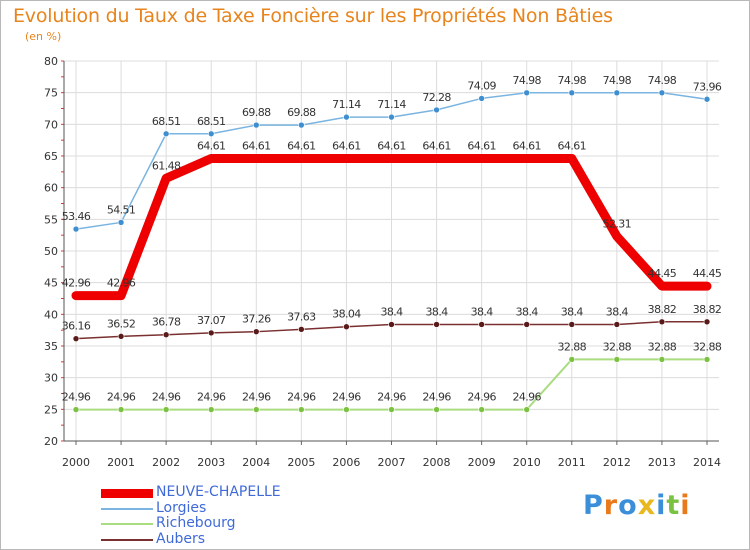 The height and width of the screenshot is (550, 750). Describe the element at coordinates (51, 409) in the screenshot. I see `y-tick-label: 25` at that location.